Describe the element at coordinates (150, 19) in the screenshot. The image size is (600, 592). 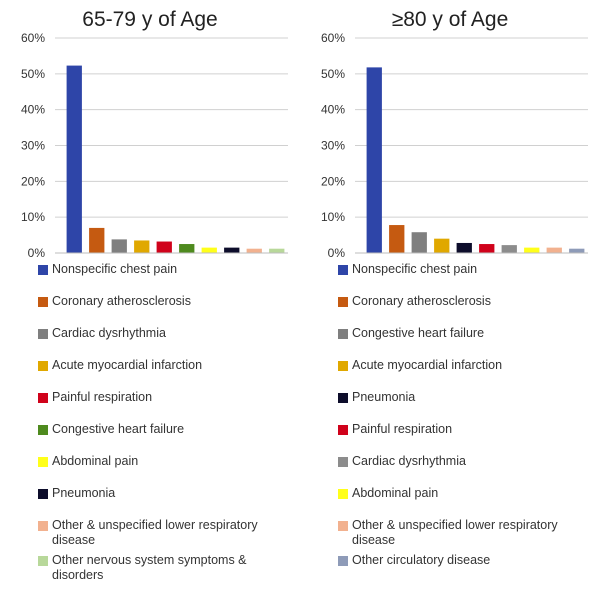
I see `chart-title: 65-79 y of Age` at that location.